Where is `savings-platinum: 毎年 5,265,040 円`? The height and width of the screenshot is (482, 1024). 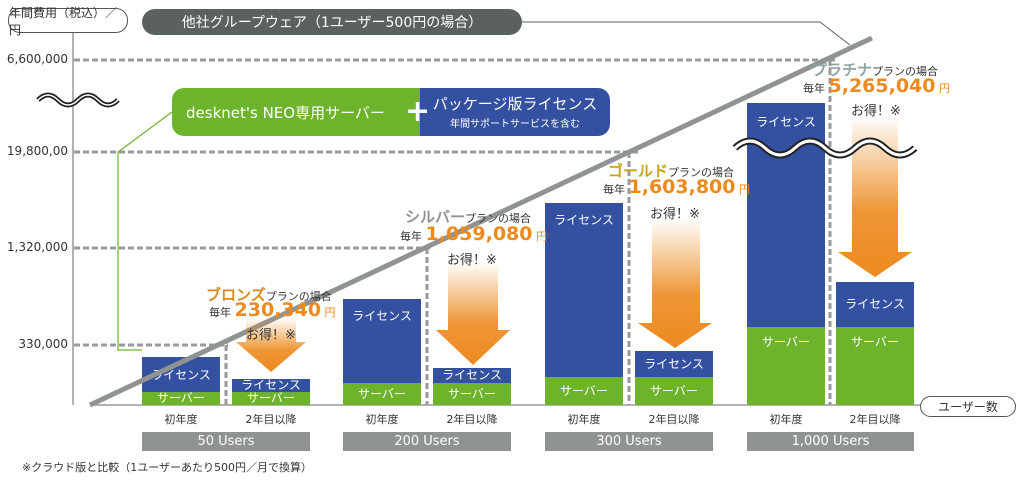 savings-platinum: 毎年 5,265,040 円 is located at coordinates (876, 86).